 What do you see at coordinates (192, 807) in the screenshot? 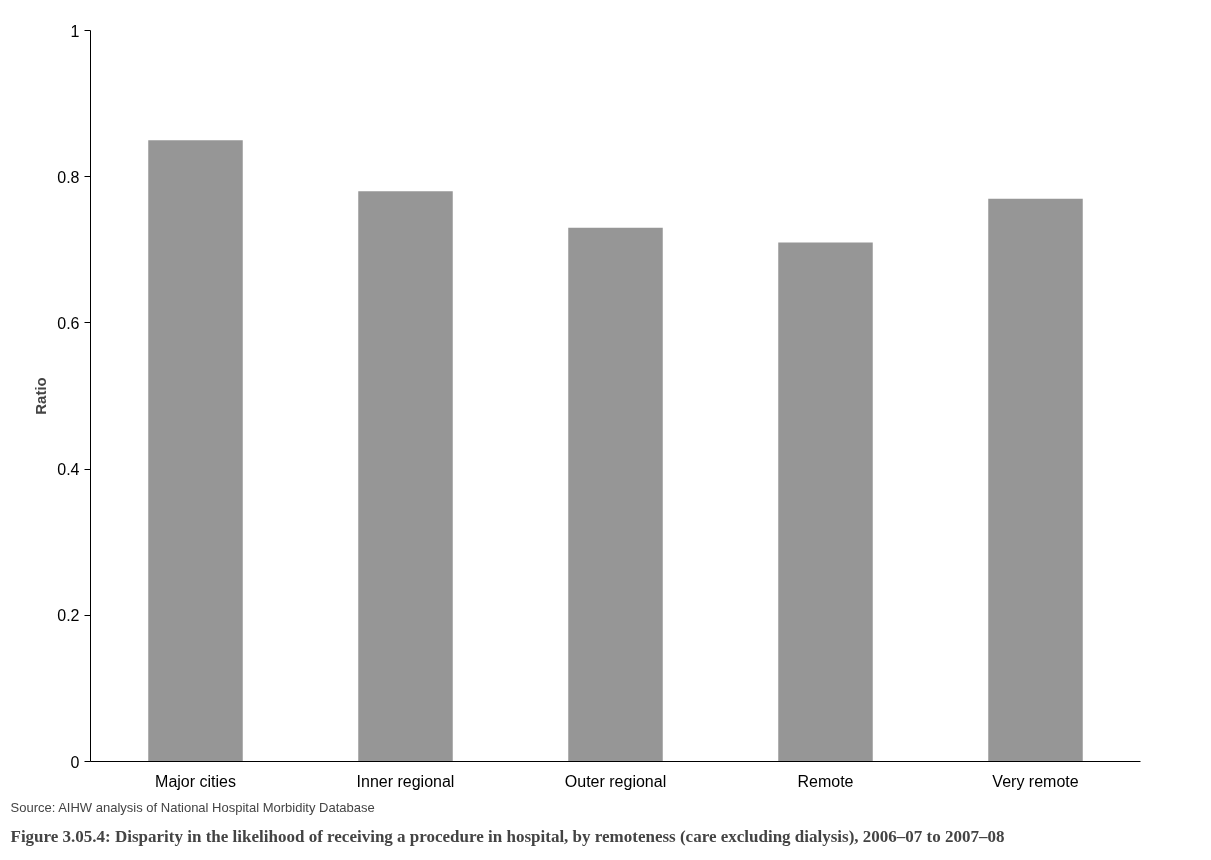
I see `source-note: Source: AIHW analysis of National Hospital Morbidity Database` at bounding box center [192, 807].